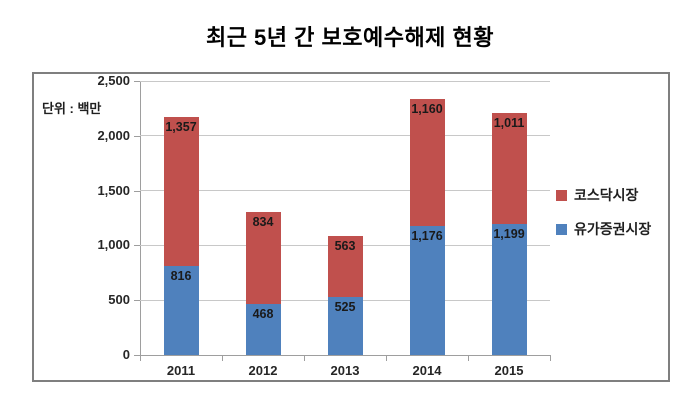 This screenshot has width=700, height=420. What do you see at coordinates (427, 162) in the screenshot?
I see `bar-segment-kosdaq-market: 1,160` at bounding box center [427, 162].